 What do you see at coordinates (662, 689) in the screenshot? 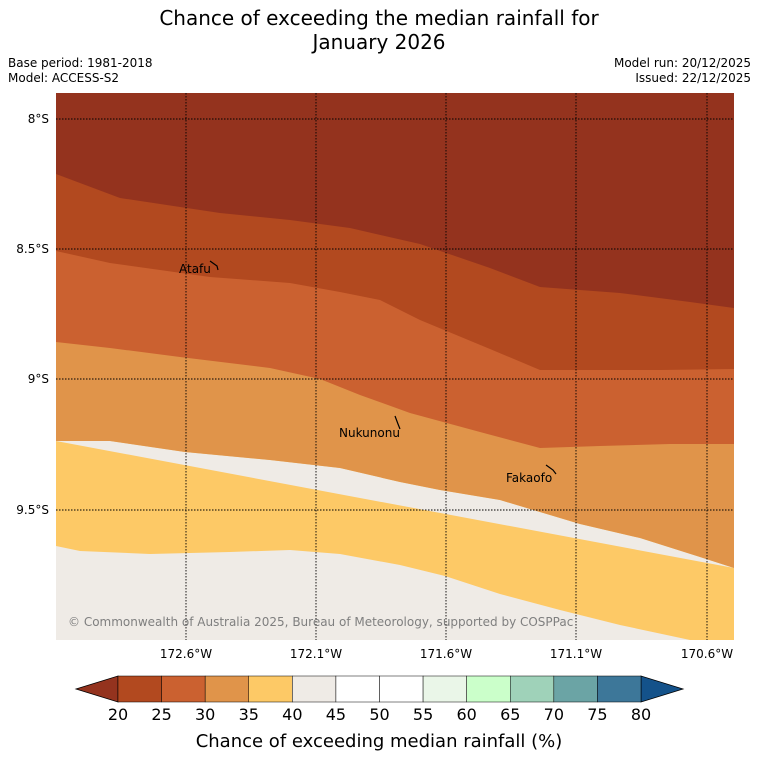
I see `colorbar-over-arrow` at bounding box center [662, 689].